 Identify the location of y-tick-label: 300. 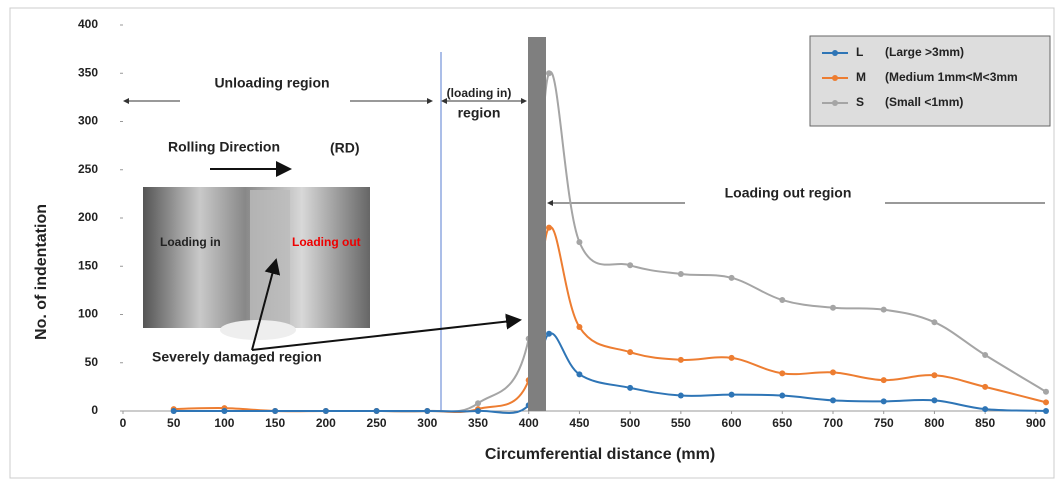
(88, 121).